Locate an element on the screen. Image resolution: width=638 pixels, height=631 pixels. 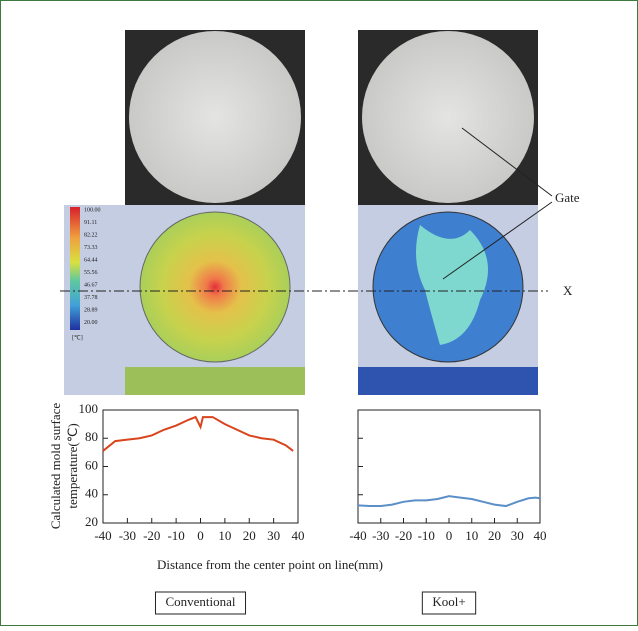
y-axis-title: Calculated mold surface is located at coordinates (55, 466).